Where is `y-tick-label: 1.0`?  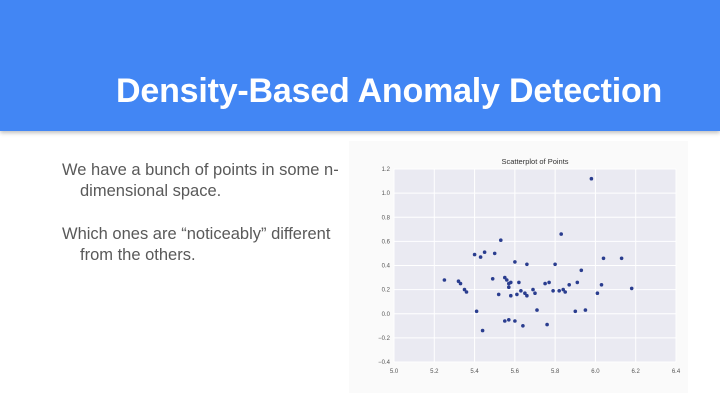
y-tick-label: 1.0 is located at coordinates (386, 194).